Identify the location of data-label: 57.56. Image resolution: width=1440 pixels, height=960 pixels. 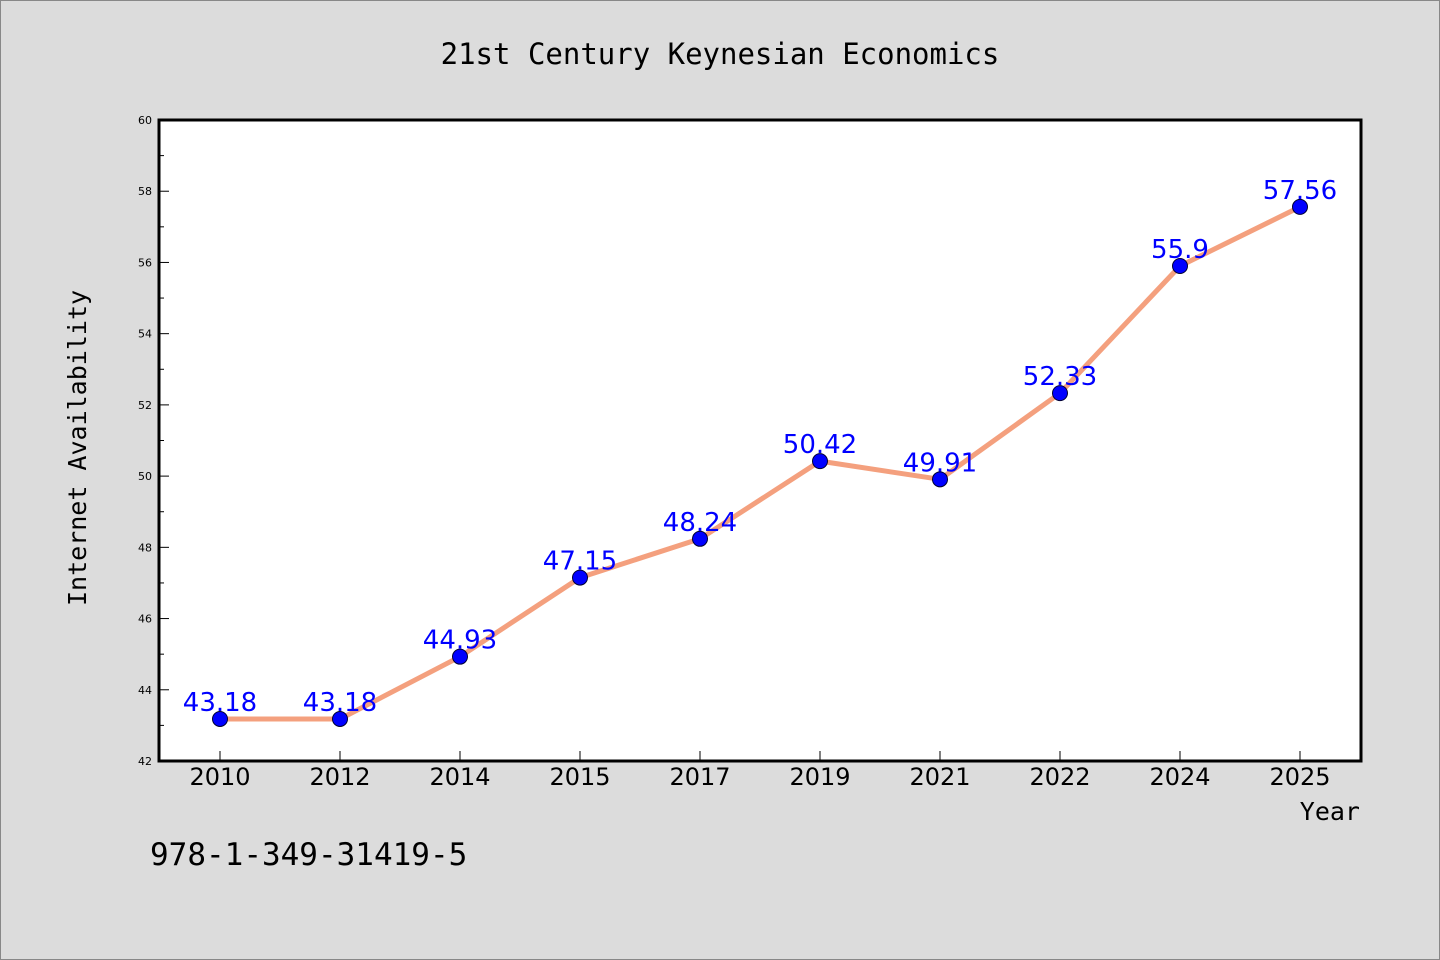
(1300, 191).